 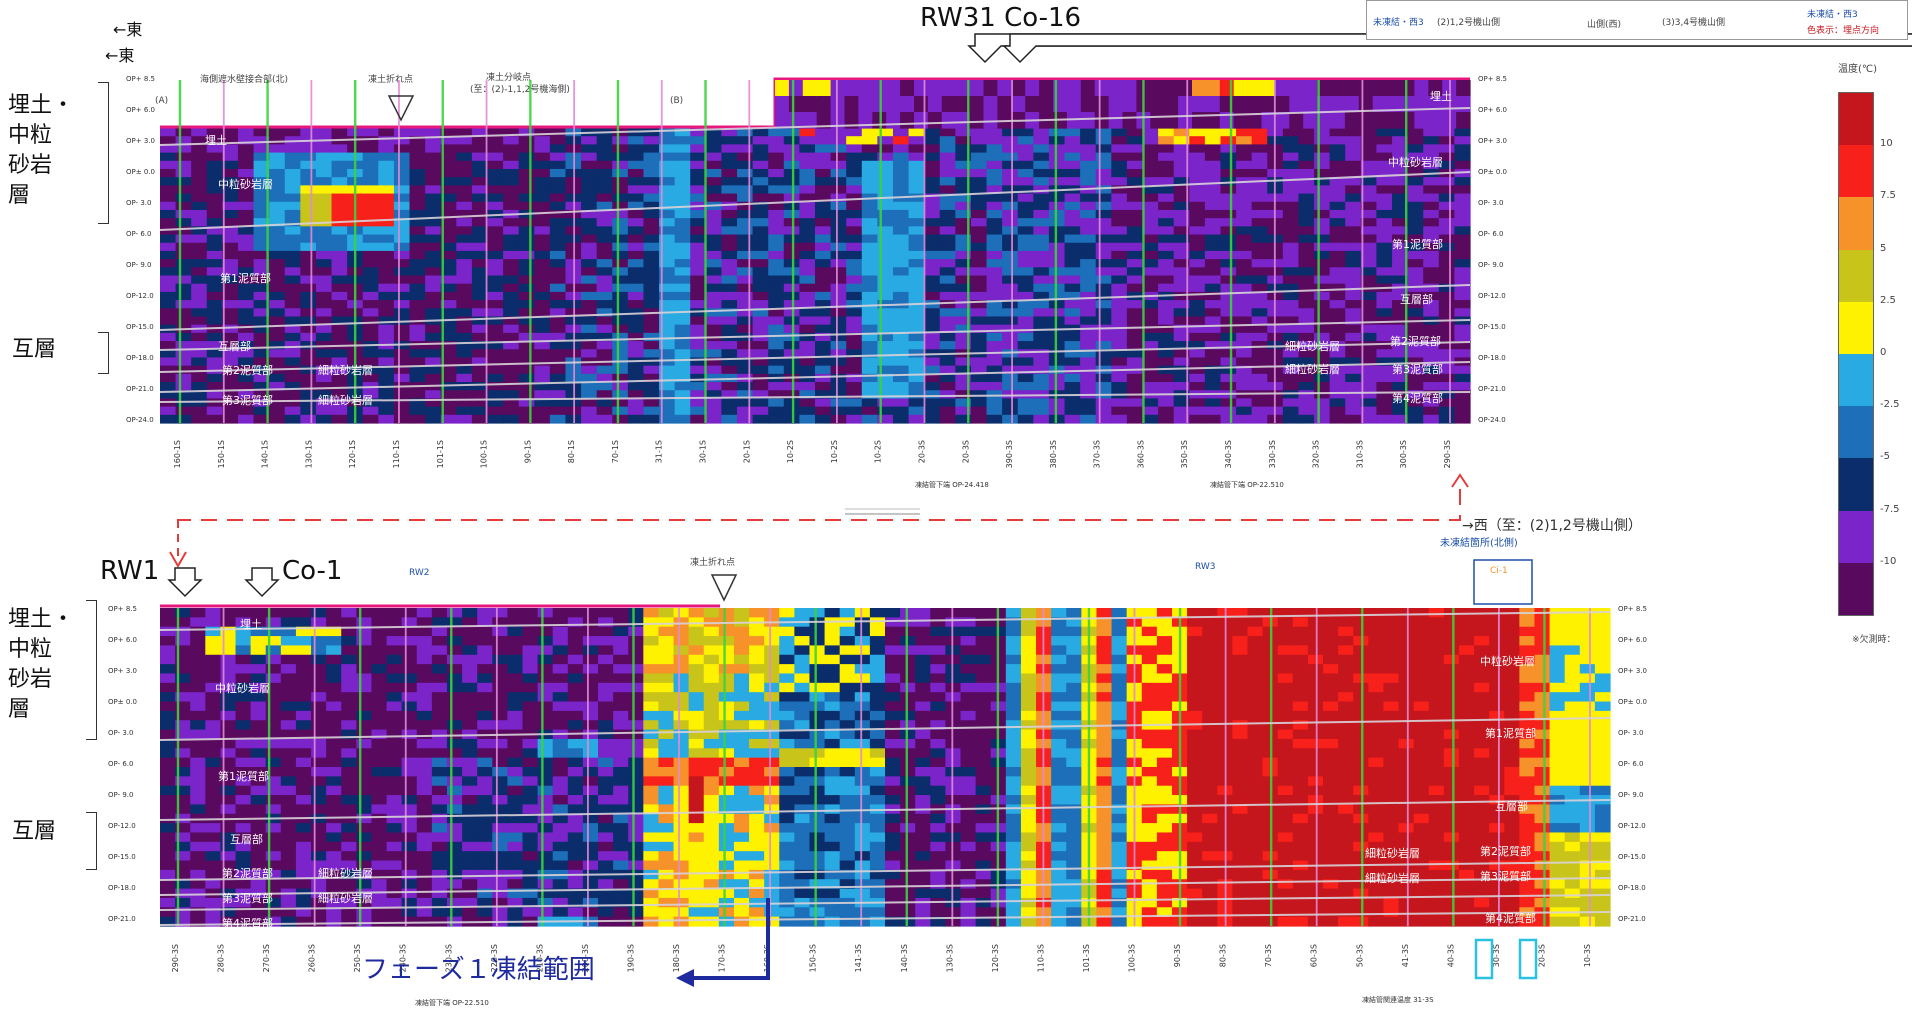 I want to click on column-label: 90-1S, so click(x=527, y=451).